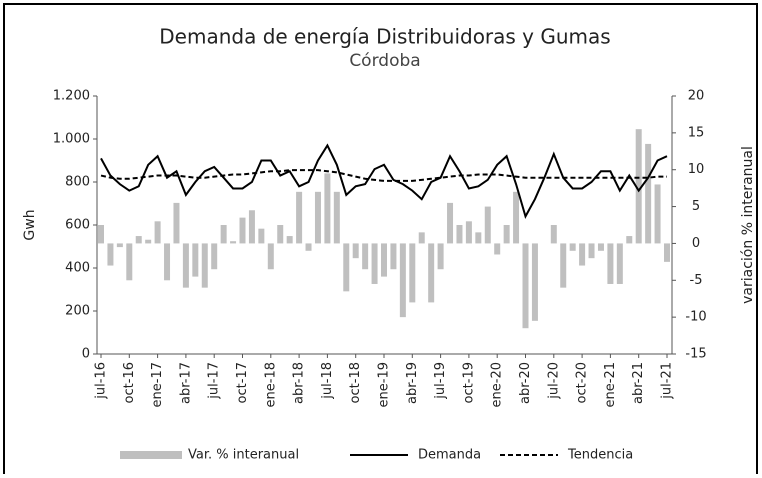 This screenshot has width=762, height=478. What do you see at coordinates (214, 381) in the screenshot?
I see `x-tick-label: jul-17` at bounding box center [214, 381].